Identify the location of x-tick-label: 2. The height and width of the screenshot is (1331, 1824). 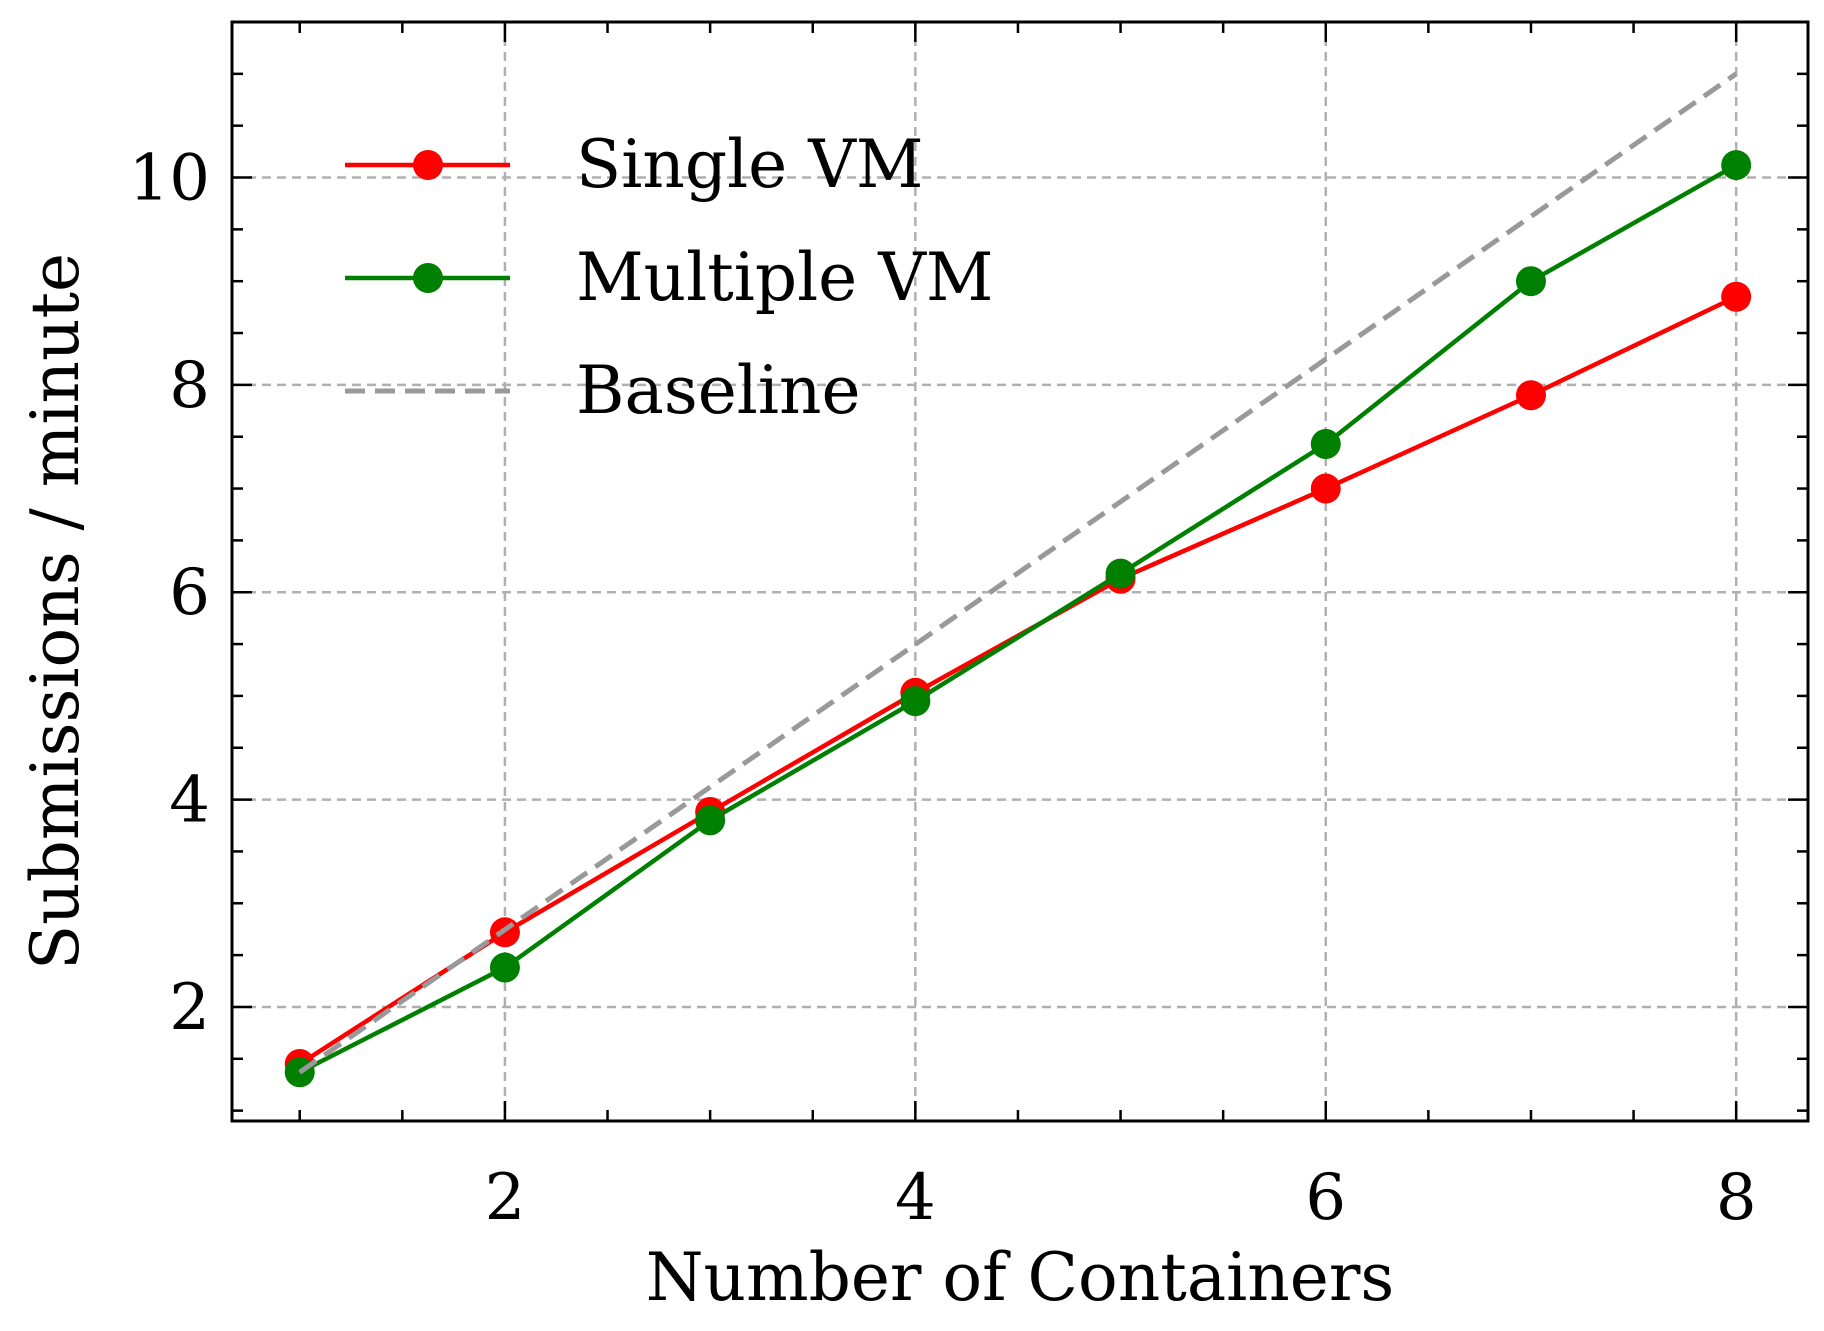
(505, 1198).